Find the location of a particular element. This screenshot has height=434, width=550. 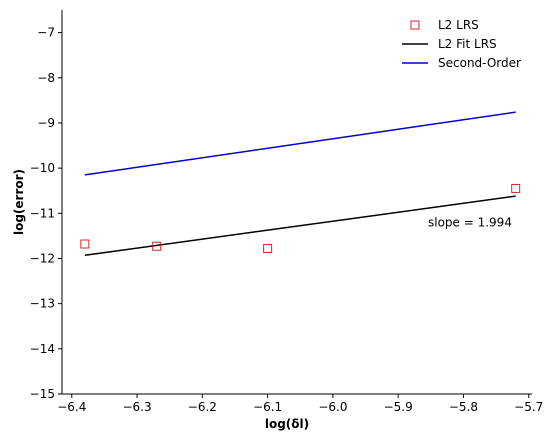

x-tick-label: −6.3 is located at coordinates (136, 407).